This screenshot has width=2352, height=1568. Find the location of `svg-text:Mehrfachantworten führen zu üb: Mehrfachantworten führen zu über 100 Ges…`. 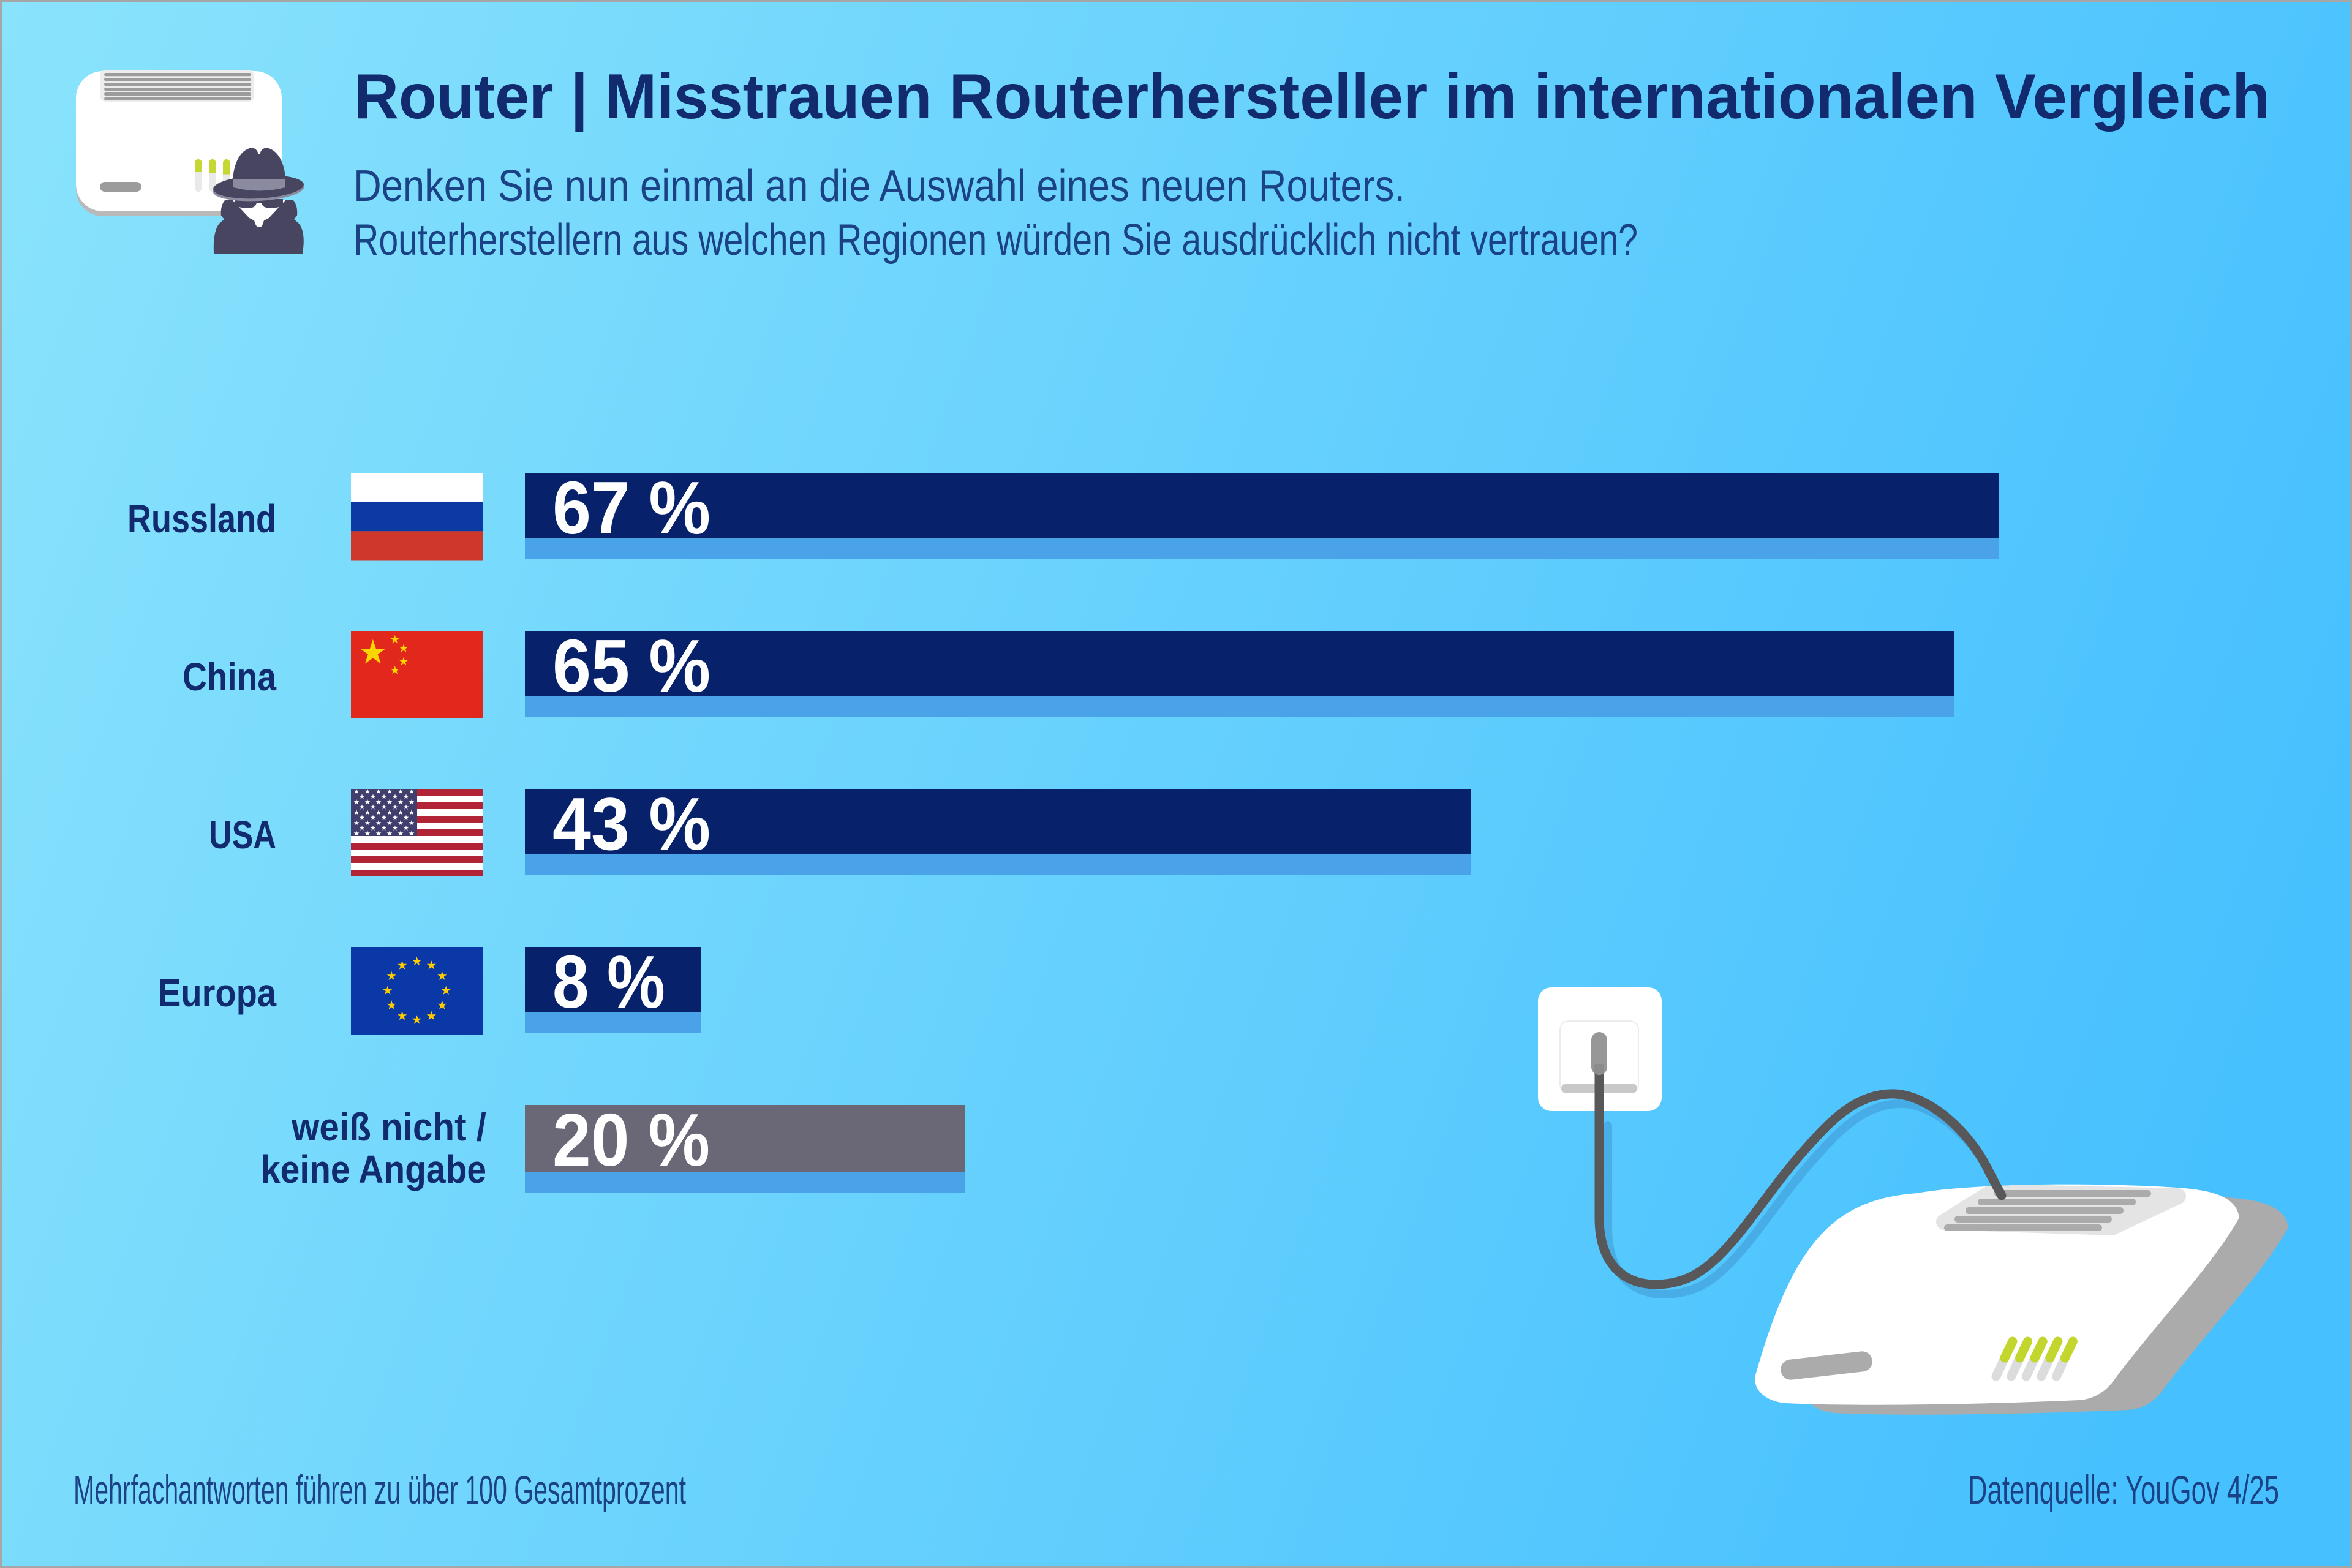

svg-text:Mehrfachantworten führen zu üb: Mehrfachantworten führen zu über 100 Ges… is located at coordinates (380, 1490).